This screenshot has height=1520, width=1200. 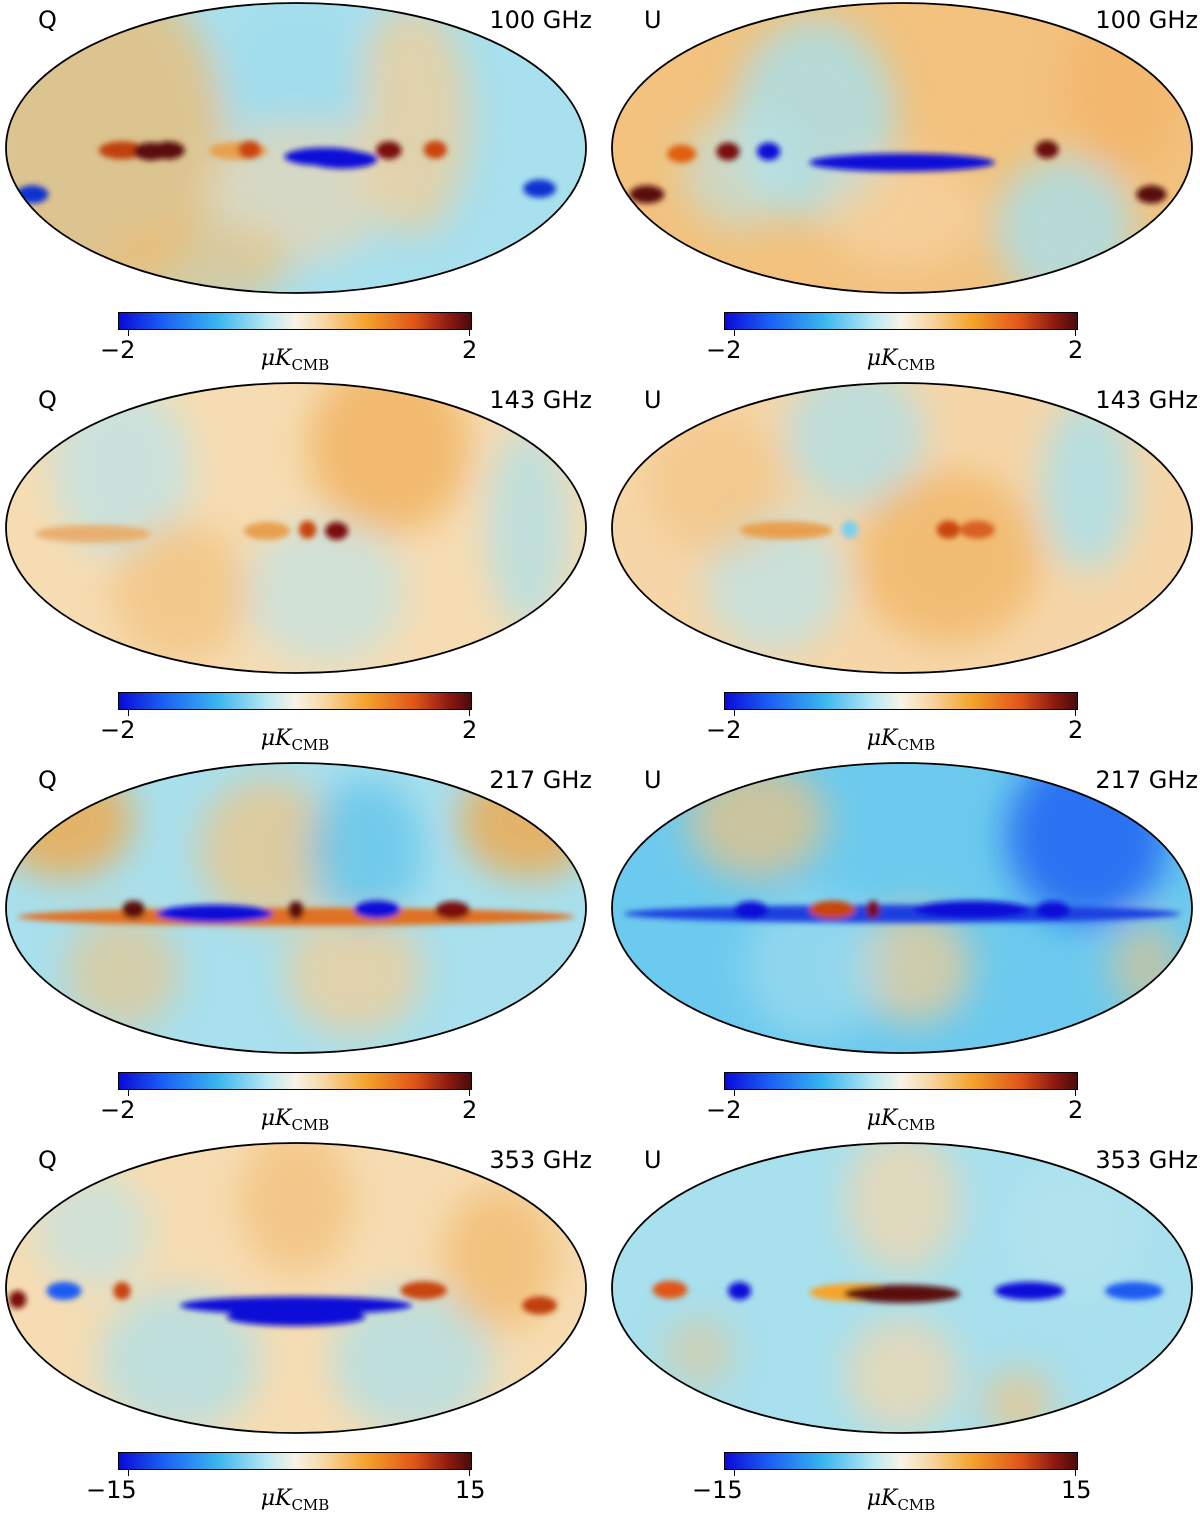 I want to click on panel-q-217: Q 217 GHz −2 2 μKCMB, so click(x=300, y=950).